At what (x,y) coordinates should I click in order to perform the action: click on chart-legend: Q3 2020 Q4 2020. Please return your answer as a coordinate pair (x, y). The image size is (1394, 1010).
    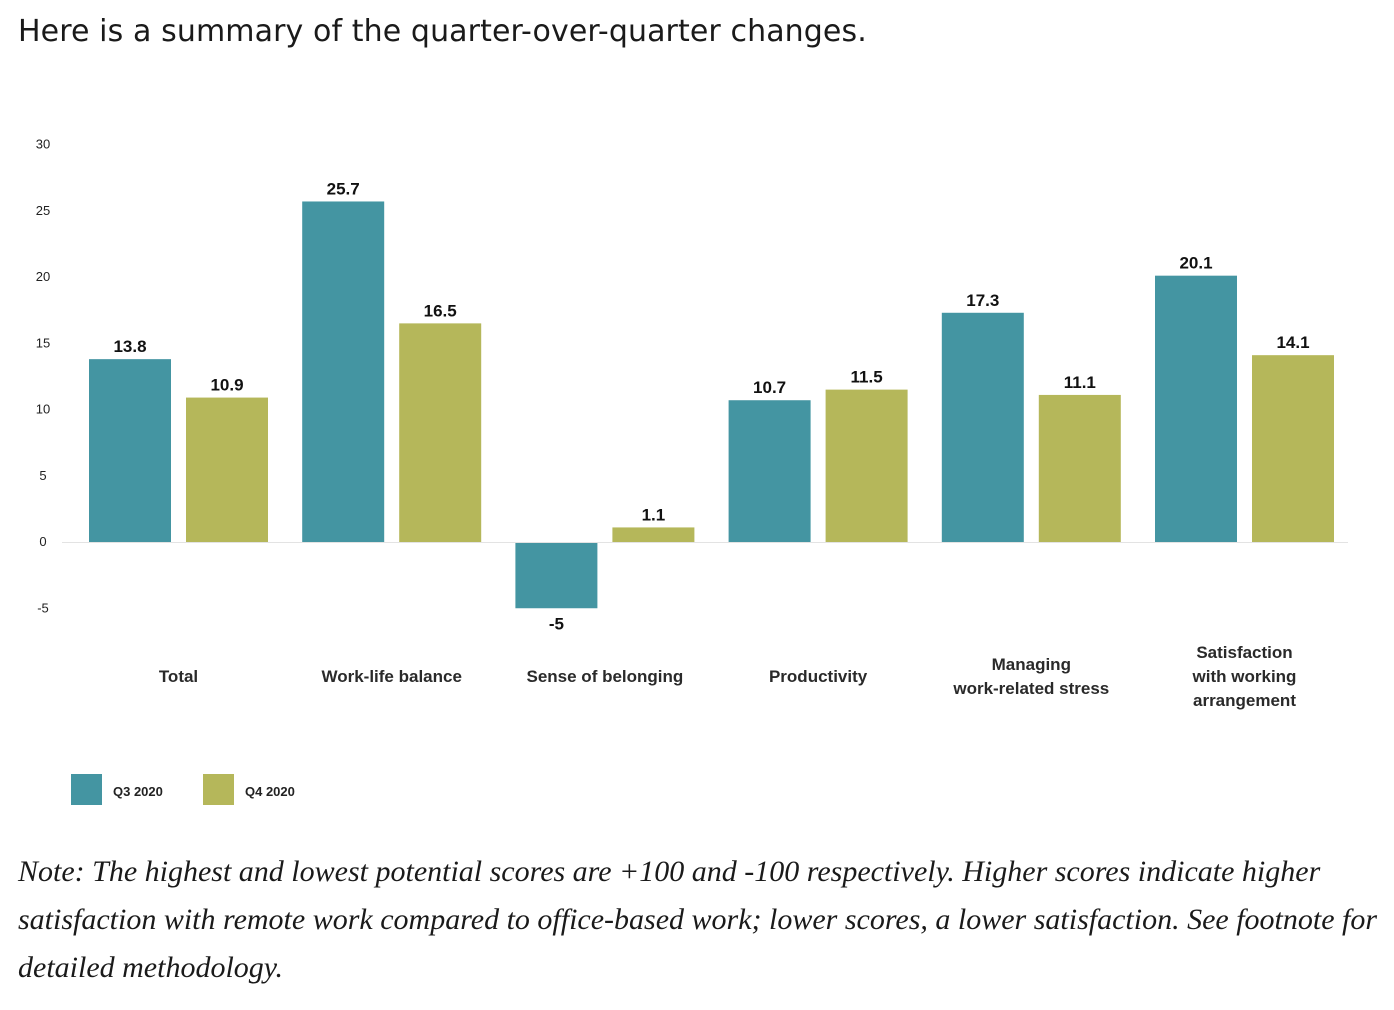
    Looking at the image, I should click on (183, 789).